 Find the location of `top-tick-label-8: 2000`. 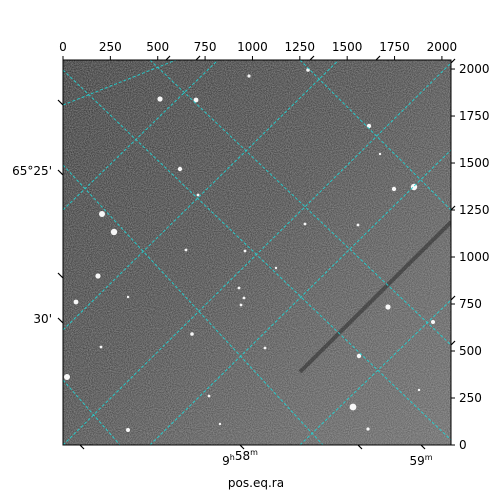

top-tick-label-8: 2000 is located at coordinates (442, 47).